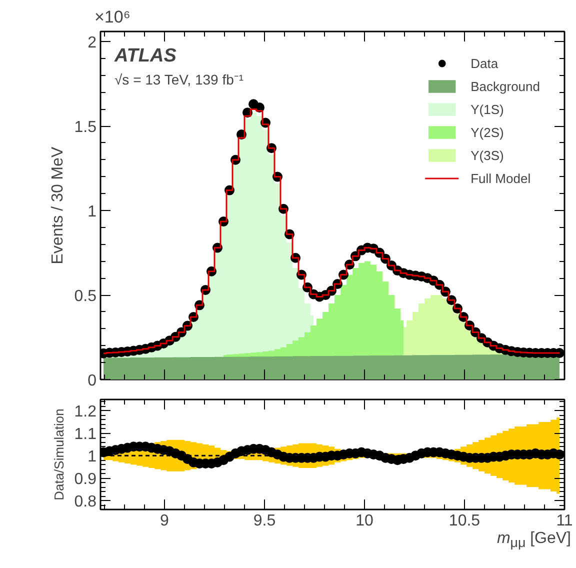  What do you see at coordinates (92, 381) in the screenshot?
I see `y-tick-label: 0` at bounding box center [92, 381].